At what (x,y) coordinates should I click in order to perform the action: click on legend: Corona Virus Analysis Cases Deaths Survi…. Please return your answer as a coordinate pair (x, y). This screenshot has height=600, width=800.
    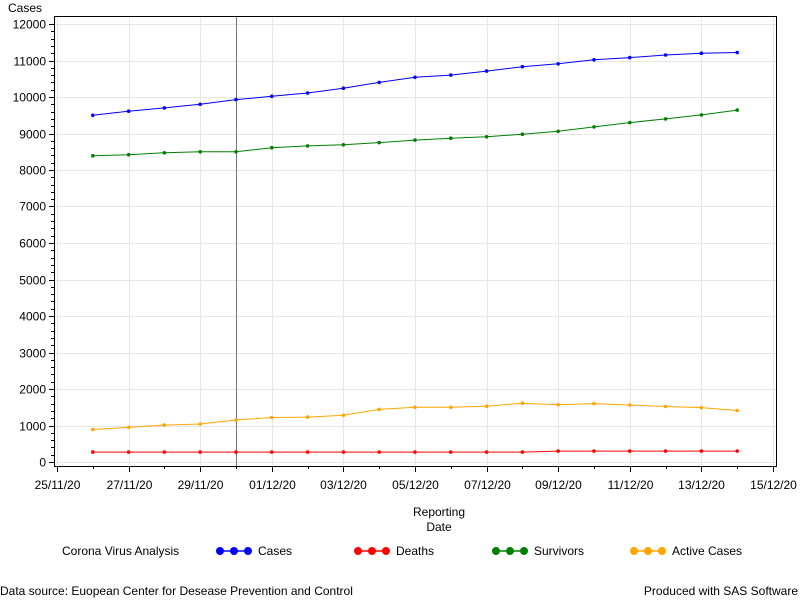
    Looking at the image, I should click on (400, 552).